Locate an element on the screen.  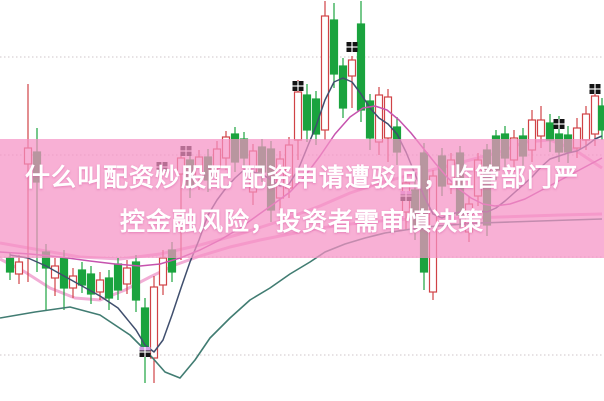
headline-line-2: 控金融风险，投资者需审慎决策 is located at coordinates (301, 221).